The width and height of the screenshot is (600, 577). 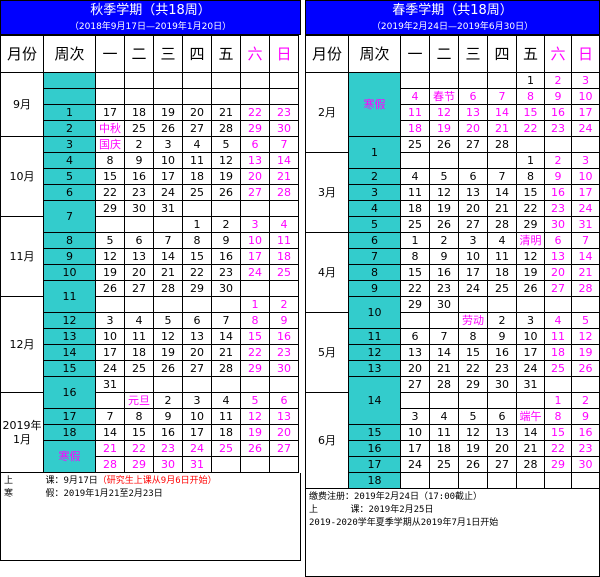 What do you see at coordinates (585, 288) in the screenshot?
I see `day-cell: 28` at bounding box center [585, 288].